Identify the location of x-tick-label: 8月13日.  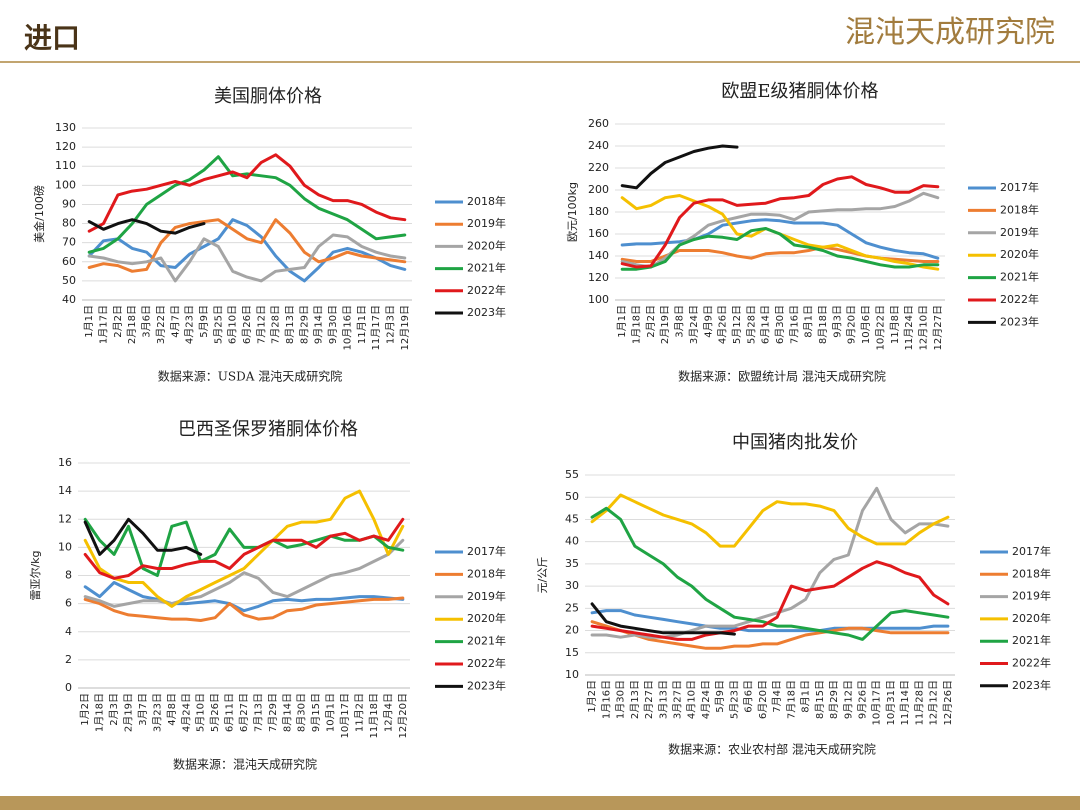
(290, 324).